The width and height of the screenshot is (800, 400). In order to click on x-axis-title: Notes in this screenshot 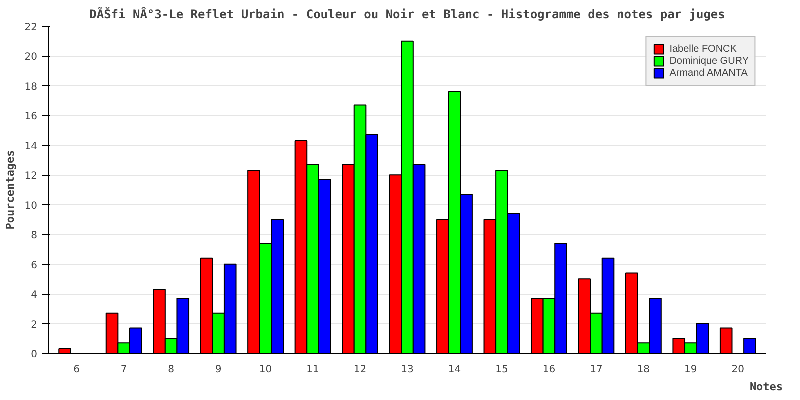, I will do `click(767, 387)`.